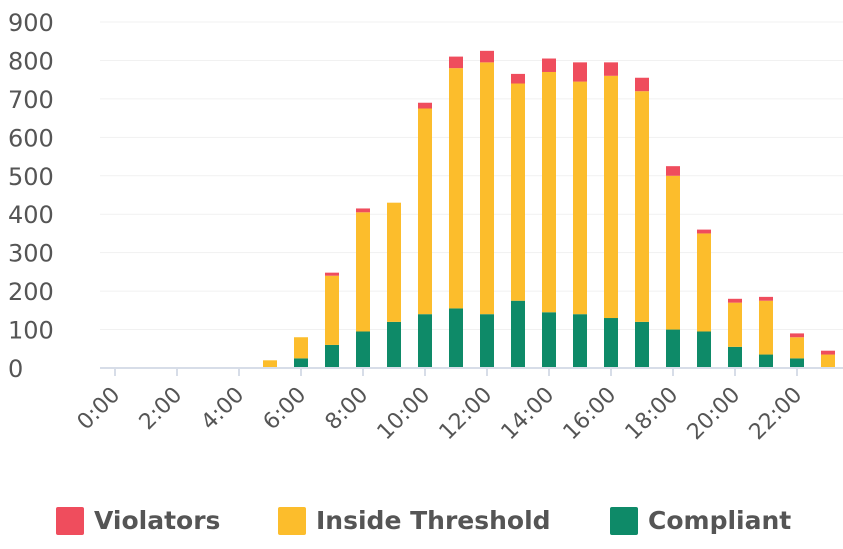  I want to click on x-tick-label: 16:00, so click(590, 414).